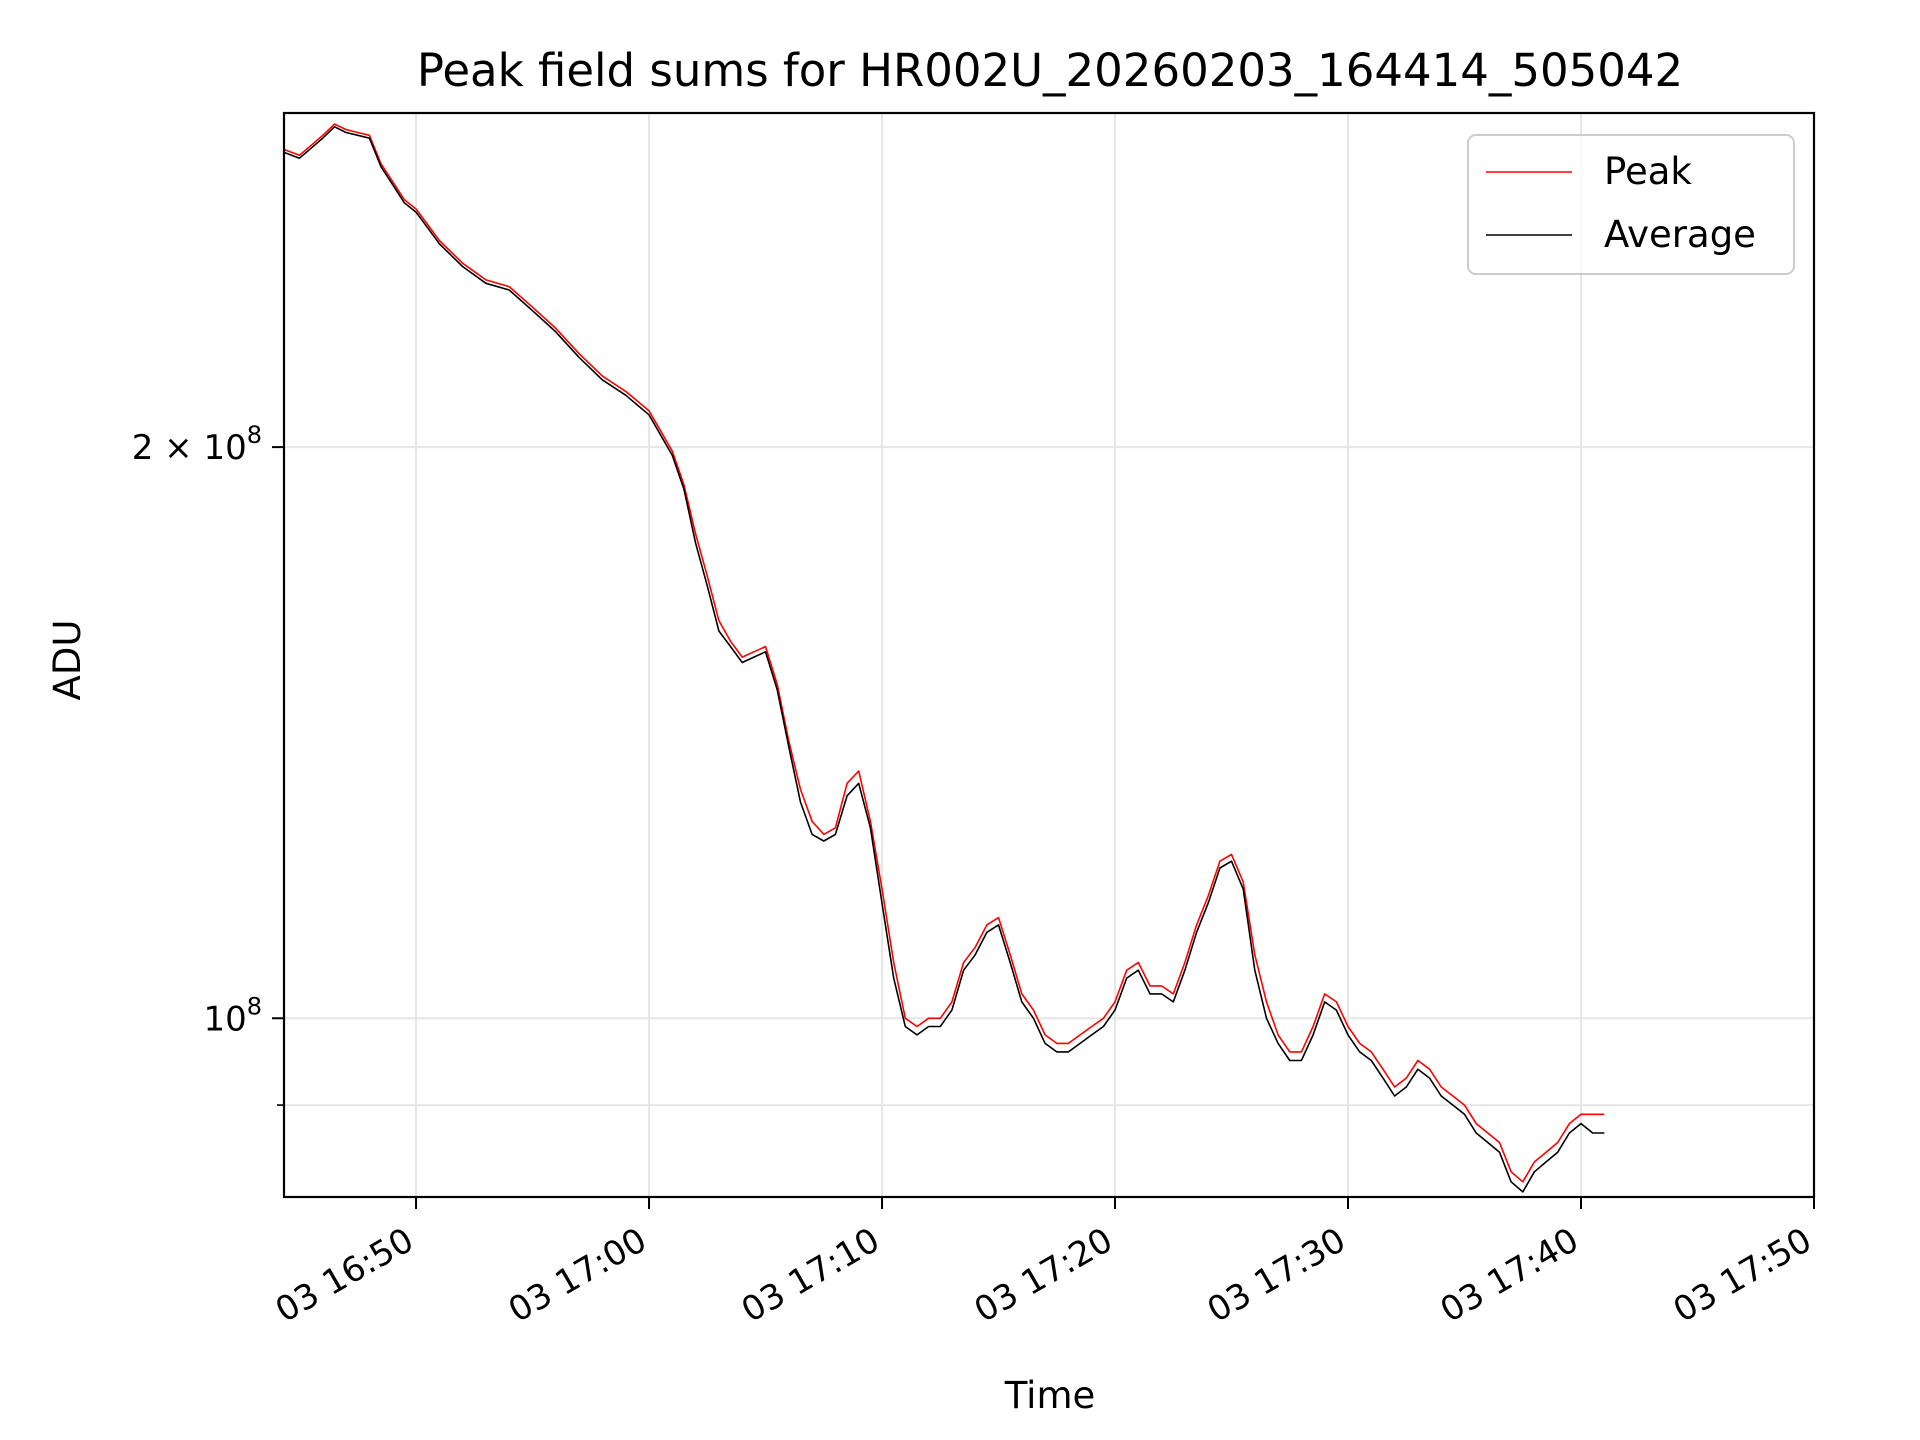  Describe the element at coordinates (67, 660) in the screenshot. I see `y-axis-label: ADU` at that location.